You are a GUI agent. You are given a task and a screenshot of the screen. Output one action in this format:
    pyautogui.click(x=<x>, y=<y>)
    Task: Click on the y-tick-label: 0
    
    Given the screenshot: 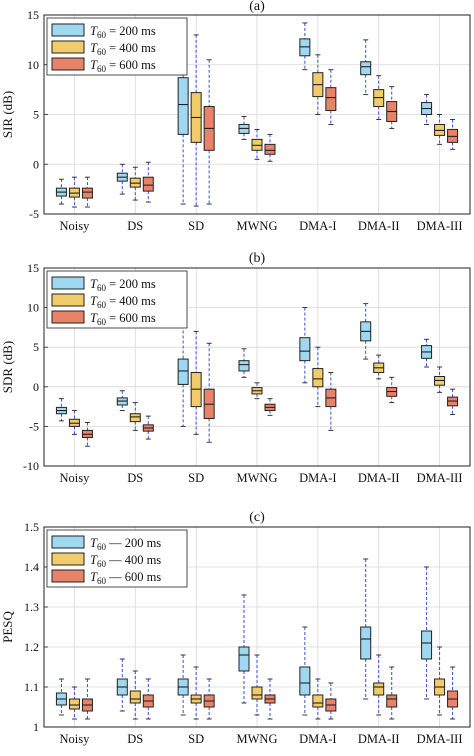 What is the action you would take?
    pyautogui.click(x=36, y=164)
    